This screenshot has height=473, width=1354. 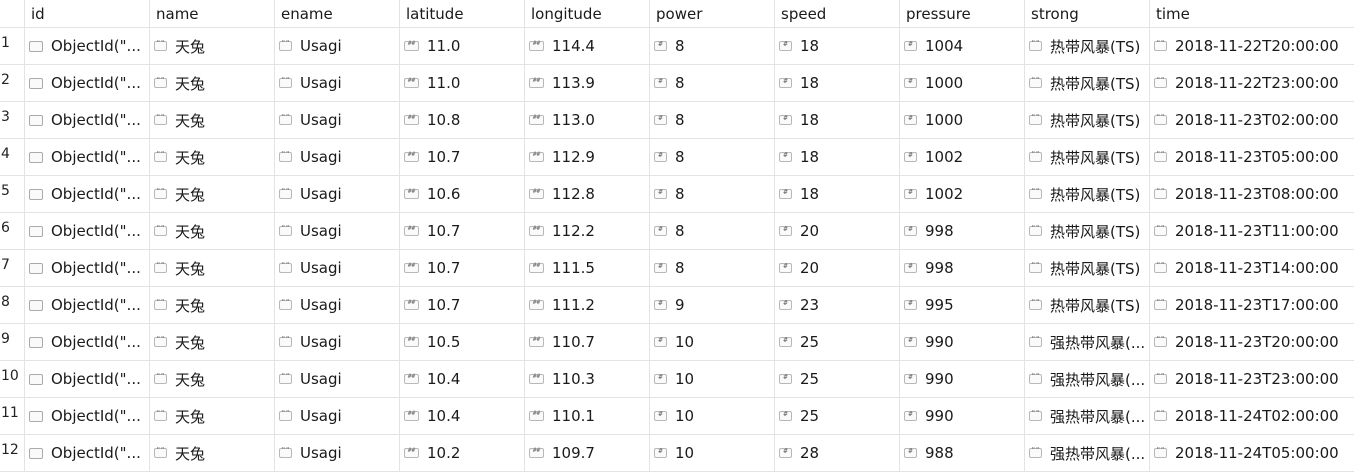 What do you see at coordinates (5, 302) in the screenshot?
I see `row-number: 8` at bounding box center [5, 302].